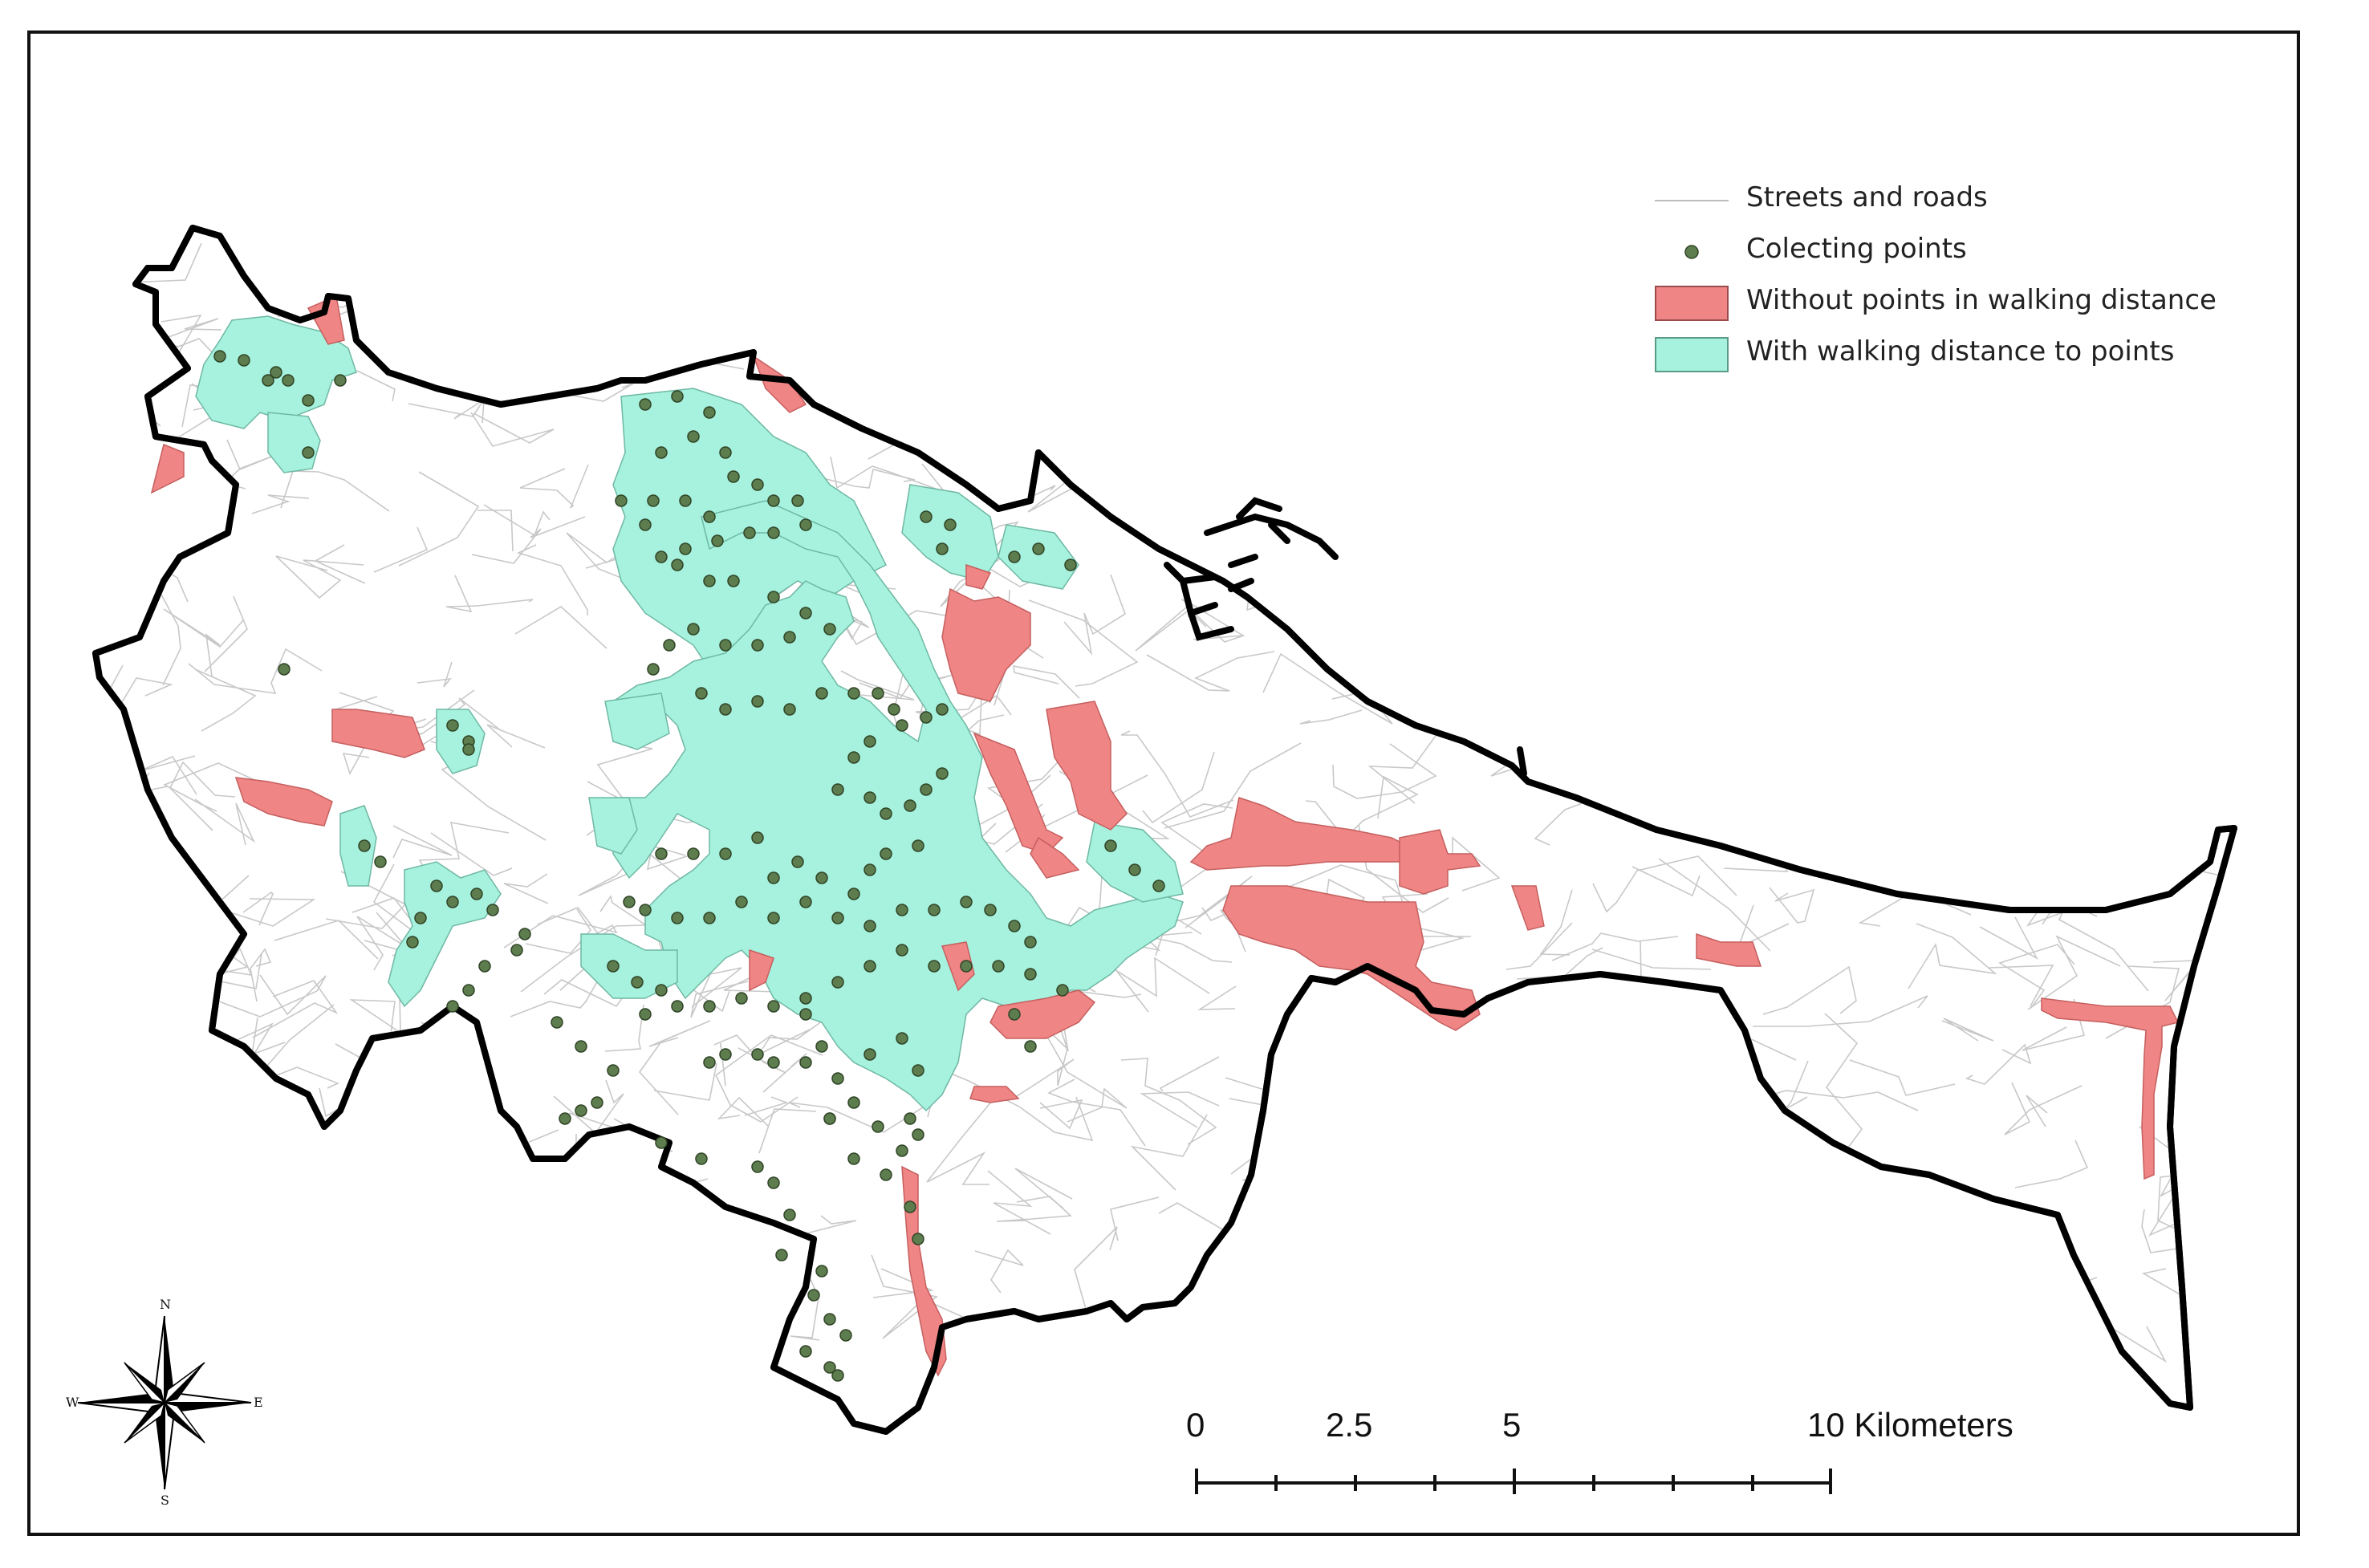  What do you see at coordinates (1692, 200) in the screenshot?
I see `legend-line-symbol` at bounding box center [1692, 200].